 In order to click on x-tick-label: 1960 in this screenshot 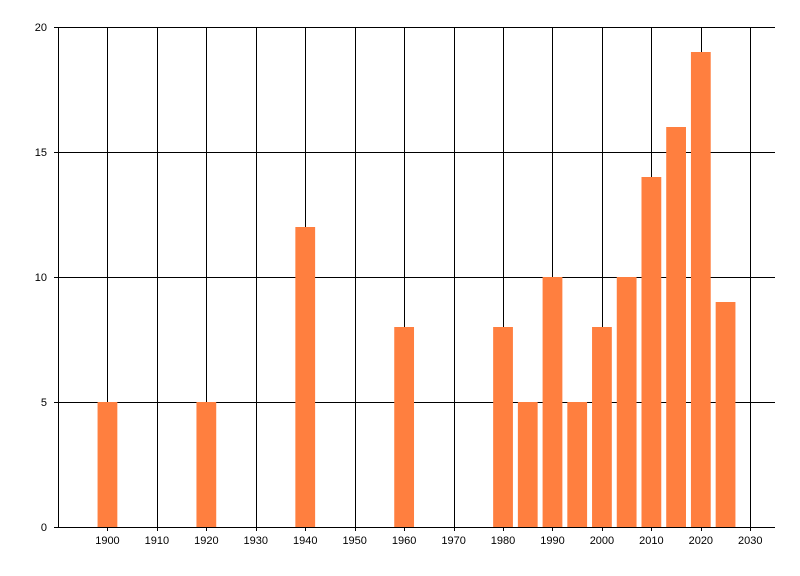, I will do `click(404, 541)`.